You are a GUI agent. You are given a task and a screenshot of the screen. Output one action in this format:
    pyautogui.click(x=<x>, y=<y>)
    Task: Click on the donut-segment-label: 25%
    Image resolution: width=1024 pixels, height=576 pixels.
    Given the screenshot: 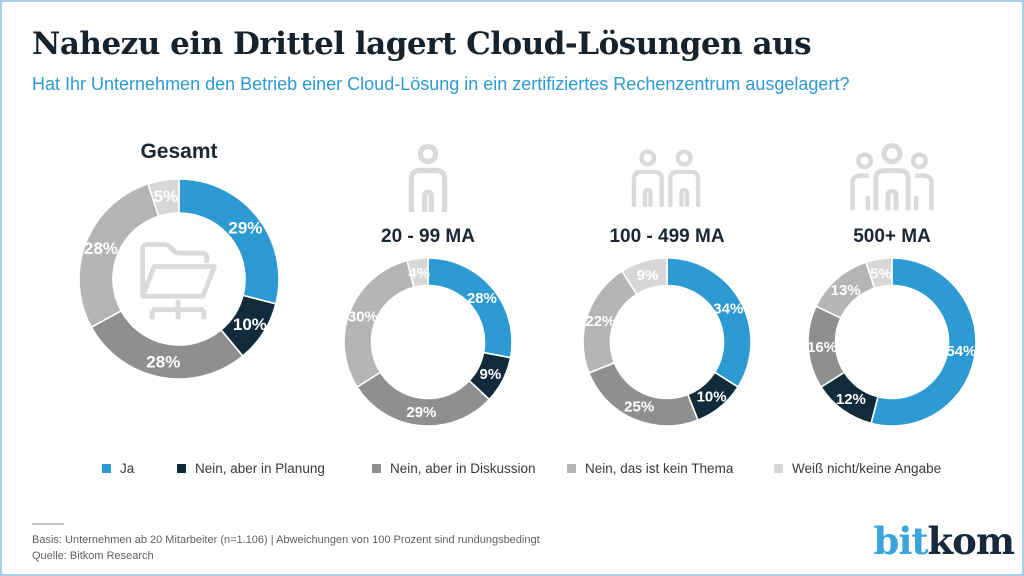 What is the action you would take?
    pyautogui.click(x=639, y=407)
    